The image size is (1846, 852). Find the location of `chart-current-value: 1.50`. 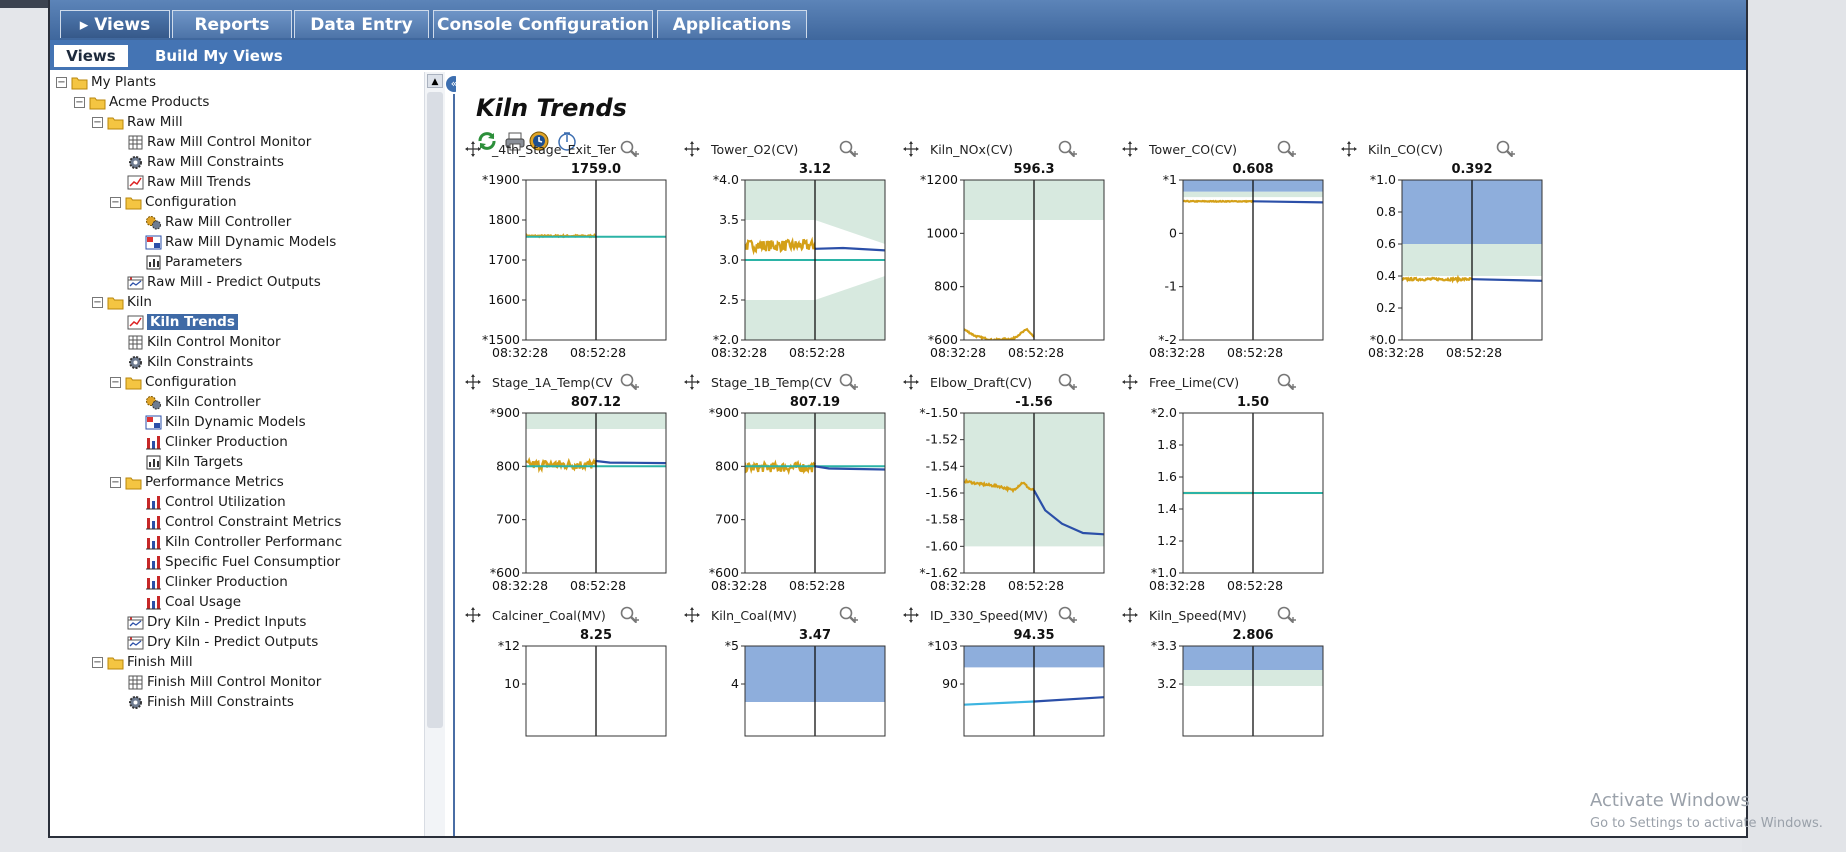

chart-current-value: 1.50 is located at coordinates (1253, 402).